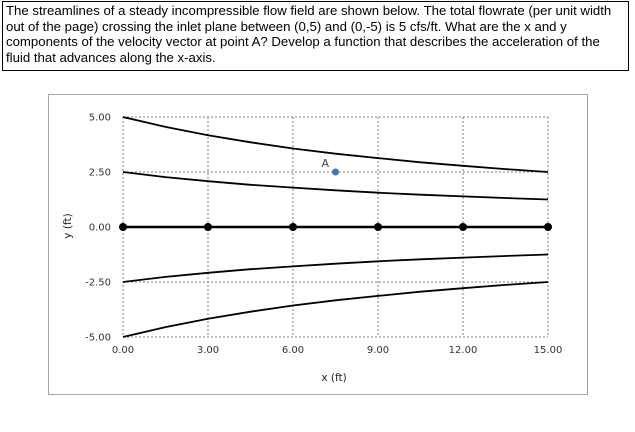 The height and width of the screenshot is (432, 635). What do you see at coordinates (98, 283) in the screenshot?
I see `y-tick-label: -2.50` at bounding box center [98, 283].